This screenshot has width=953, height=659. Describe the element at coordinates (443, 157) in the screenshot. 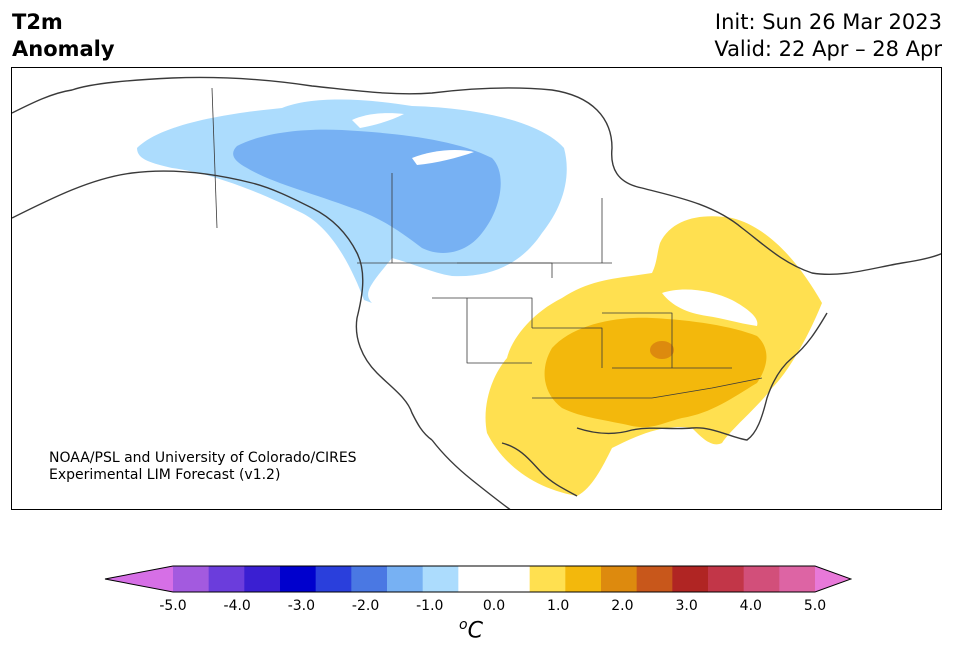

I see `lake-winnipeg` at that location.